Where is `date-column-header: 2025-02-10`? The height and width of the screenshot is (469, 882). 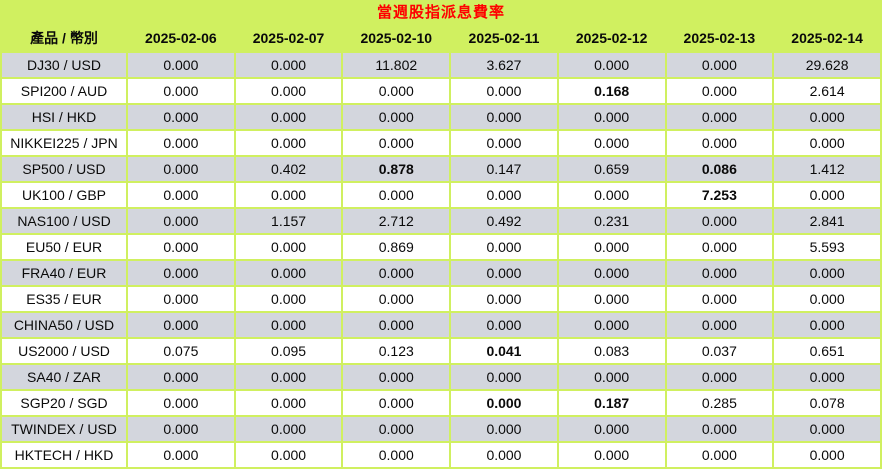 date-column-header: 2025-02-10 is located at coordinates (396, 38).